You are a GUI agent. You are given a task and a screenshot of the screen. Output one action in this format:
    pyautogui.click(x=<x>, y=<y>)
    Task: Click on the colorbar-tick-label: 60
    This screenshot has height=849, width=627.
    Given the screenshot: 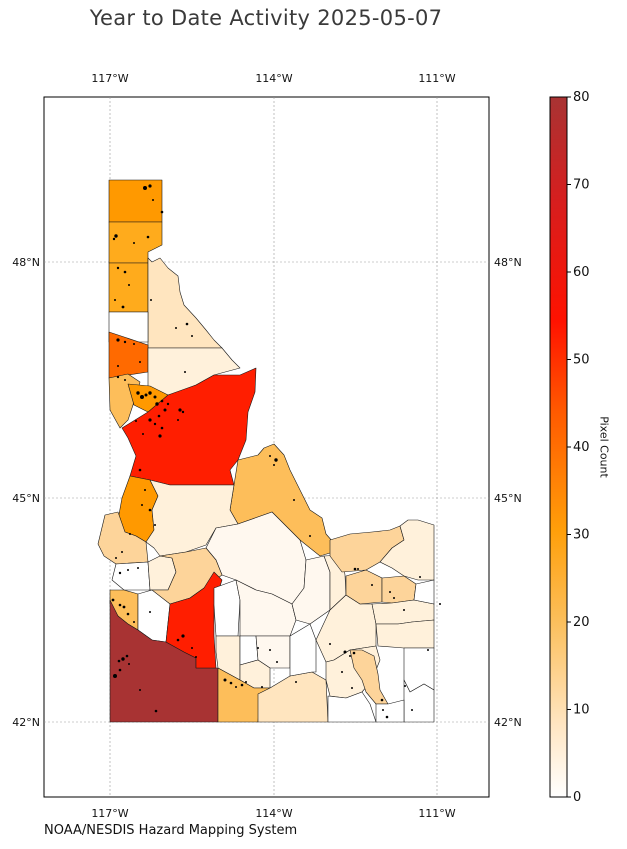 What is the action you would take?
    pyautogui.click(x=581, y=272)
    